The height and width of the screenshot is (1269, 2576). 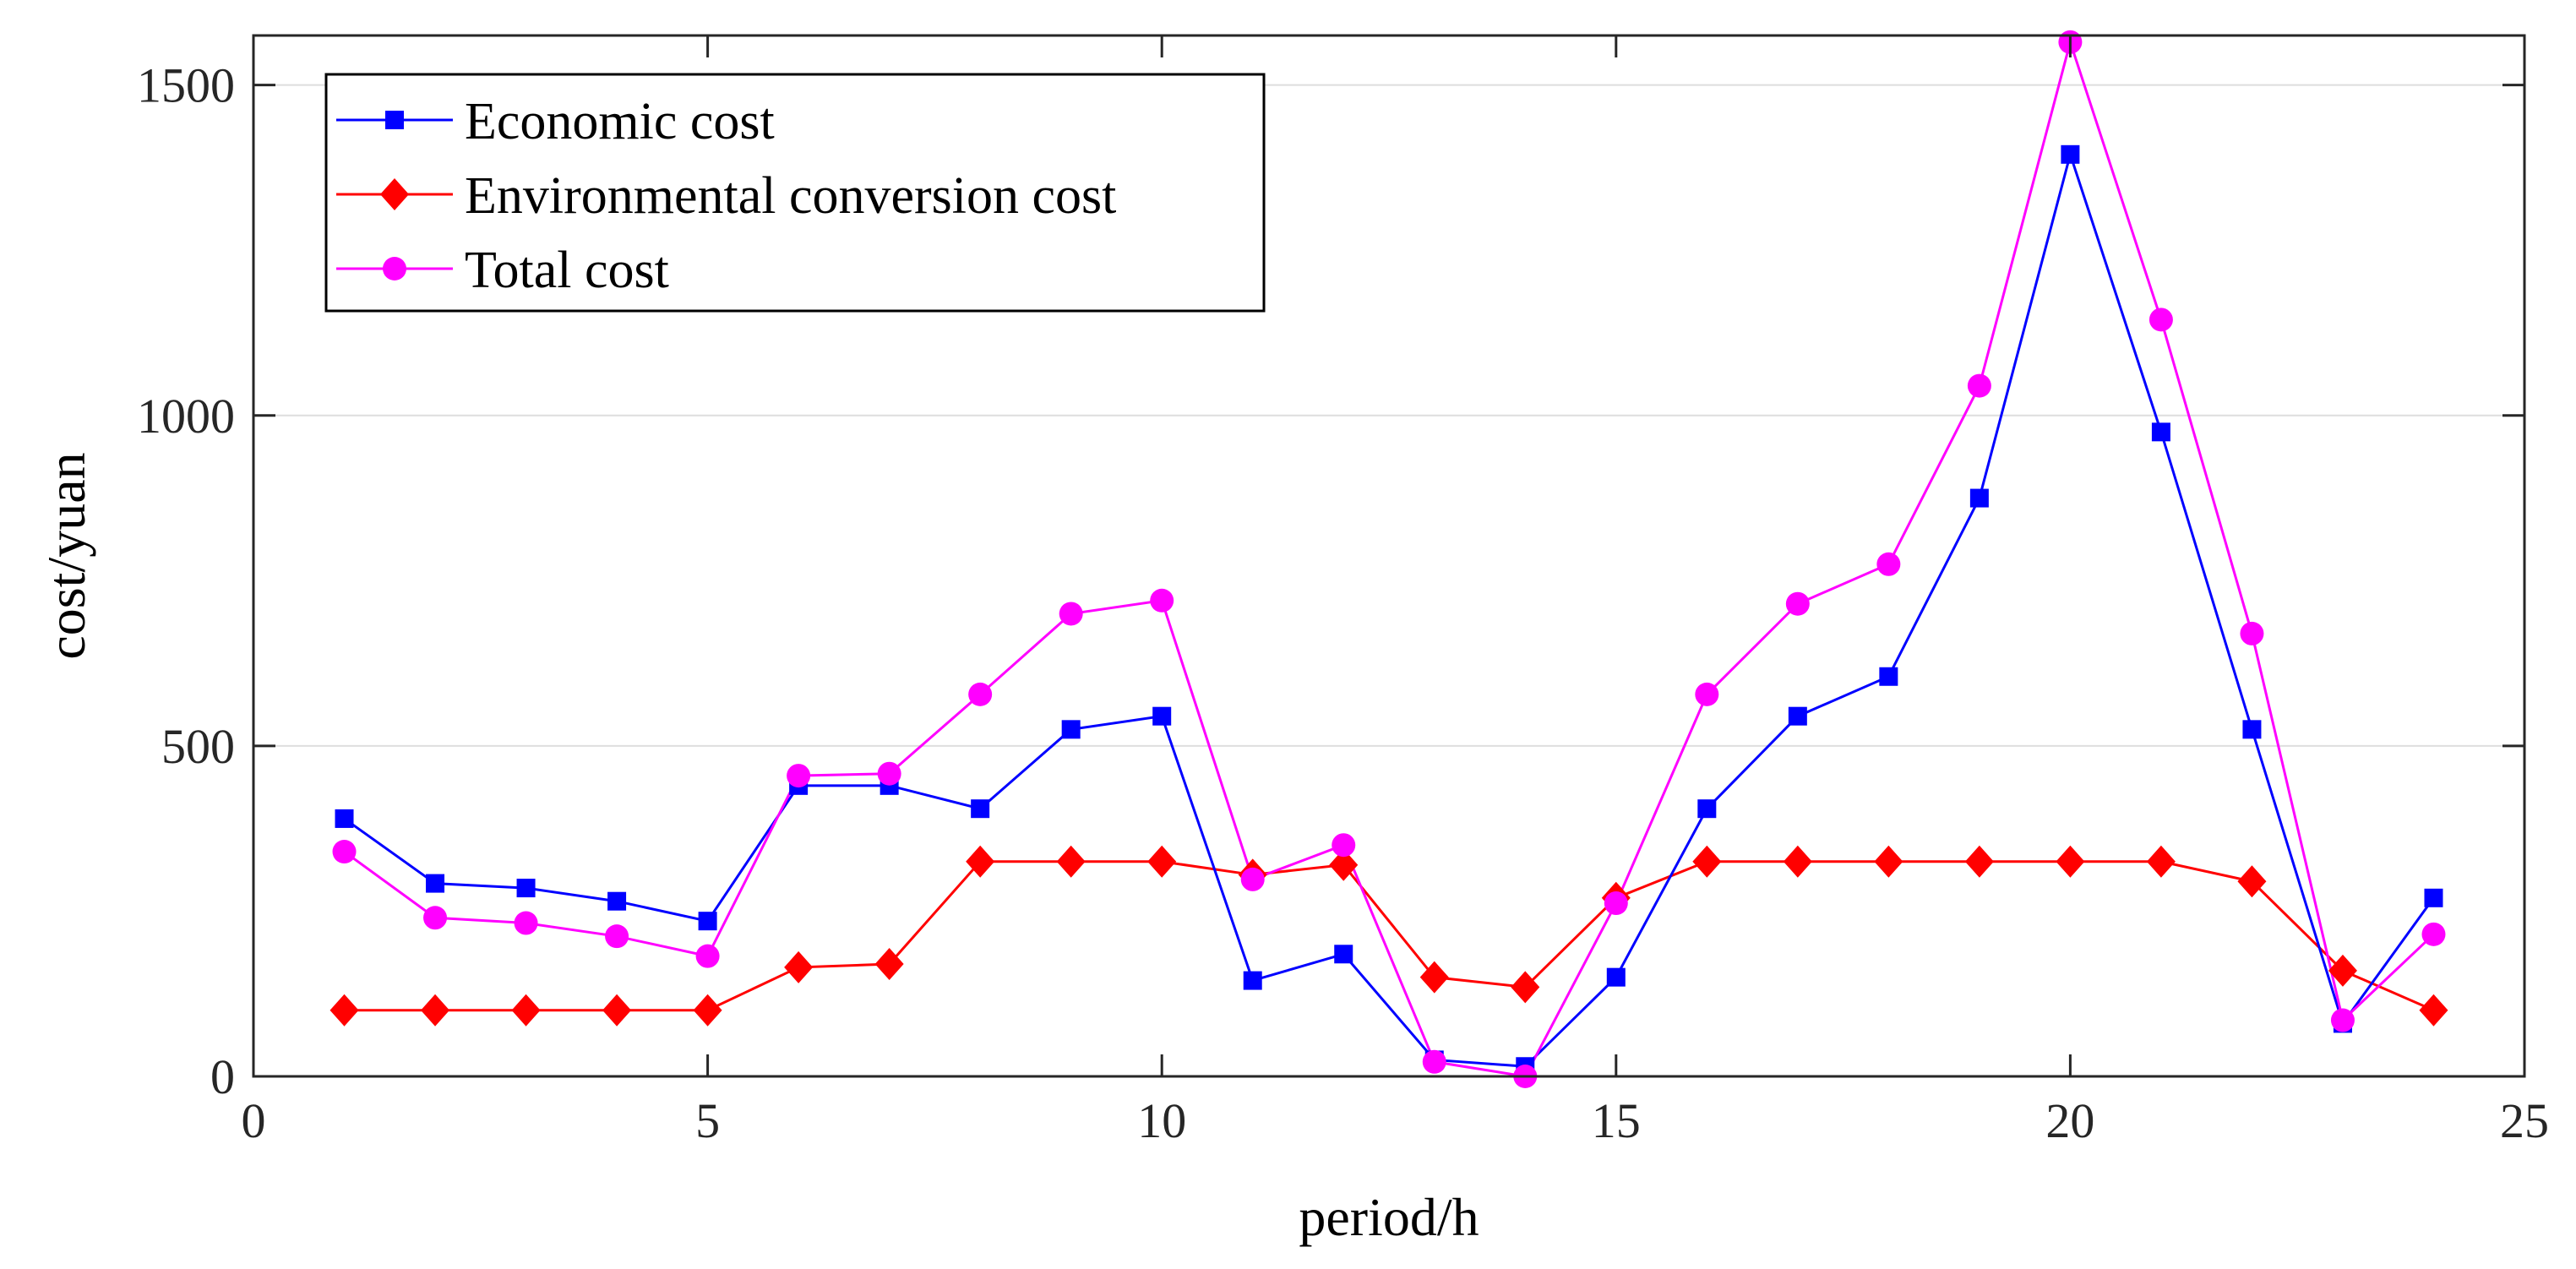 I want to click on legend-label-2: Total cost, so click(x=567, y=270).